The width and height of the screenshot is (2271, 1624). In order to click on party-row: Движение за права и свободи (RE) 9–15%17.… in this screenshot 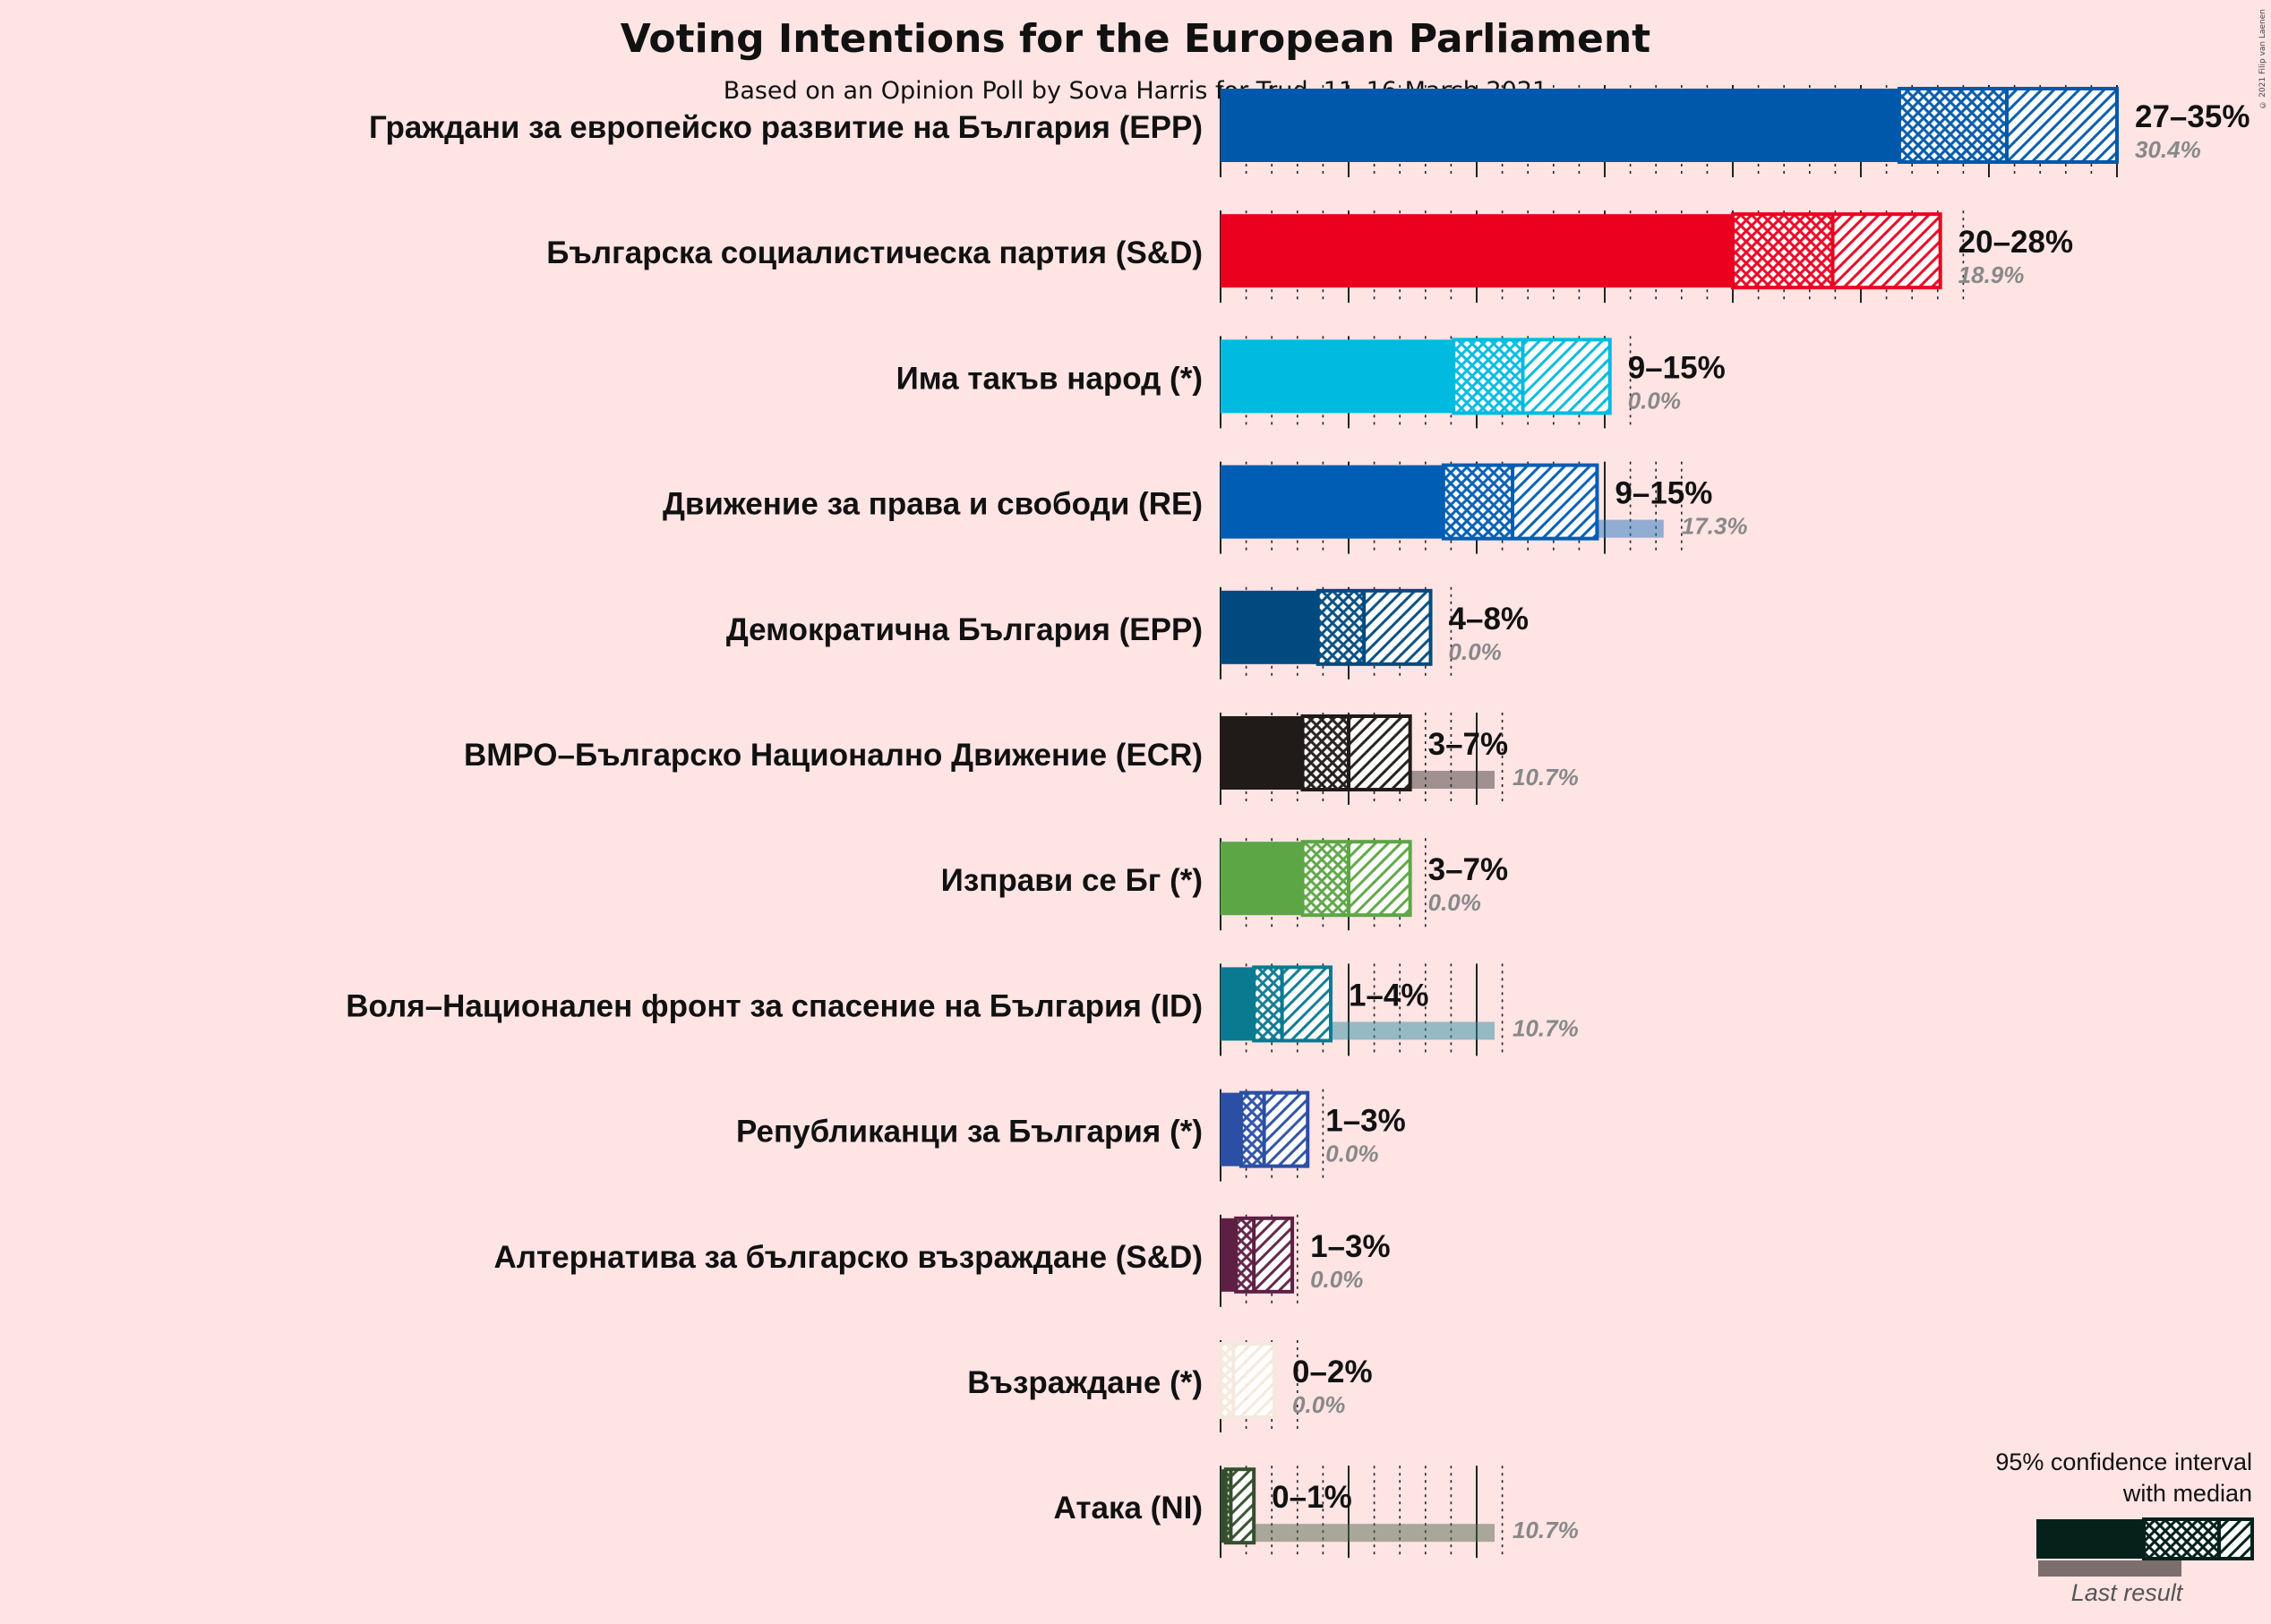, I will do `click(1205, 502)`.